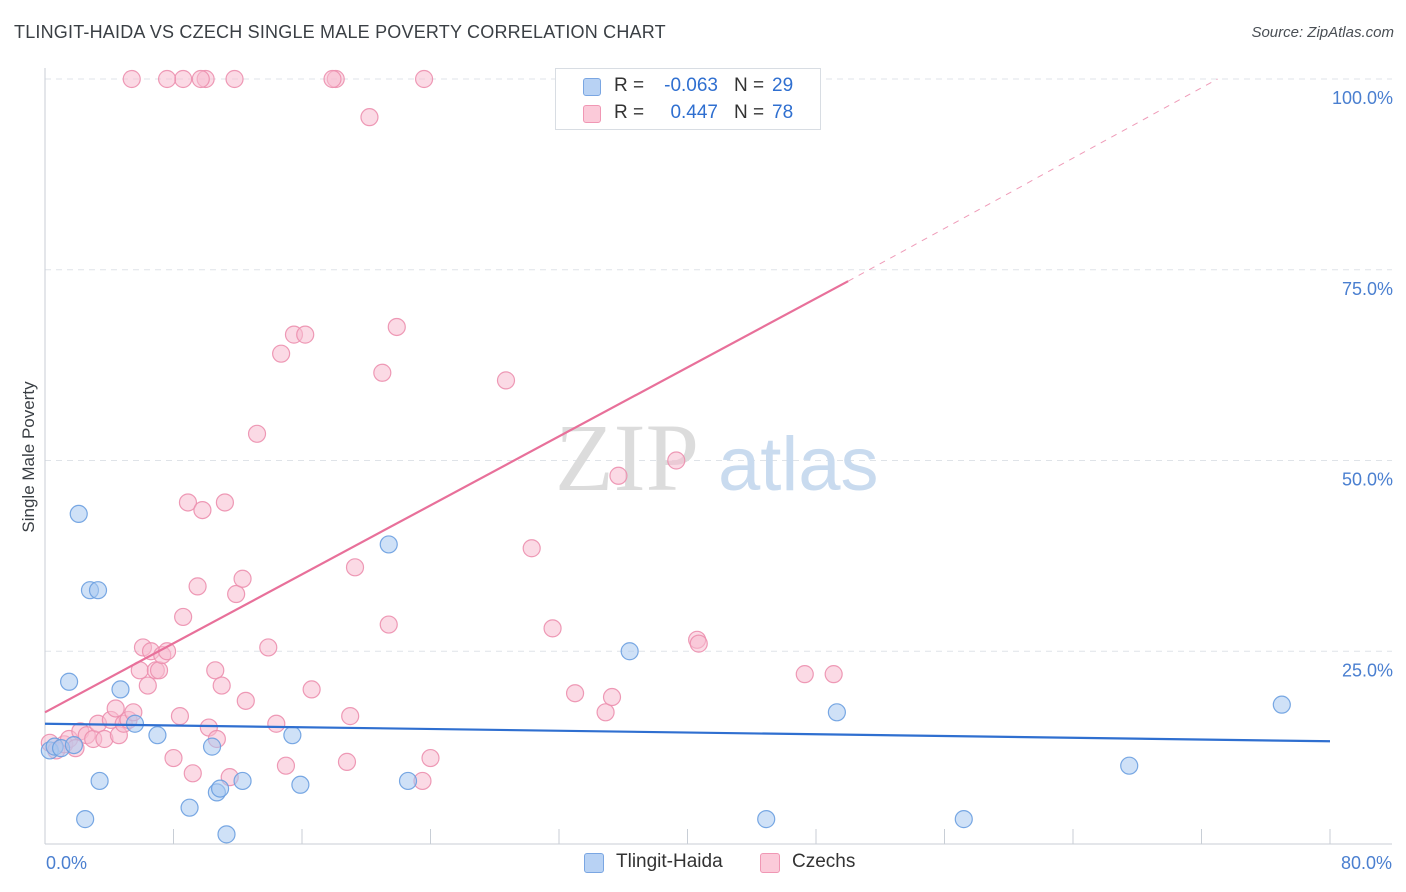 Image resolution: width=1406 pixels, height=892 pixels. What do you see at coordinates (694, 112) in the screenshot?
I see `r-value-czechs: 0.447` at bounding box center [694, 112].